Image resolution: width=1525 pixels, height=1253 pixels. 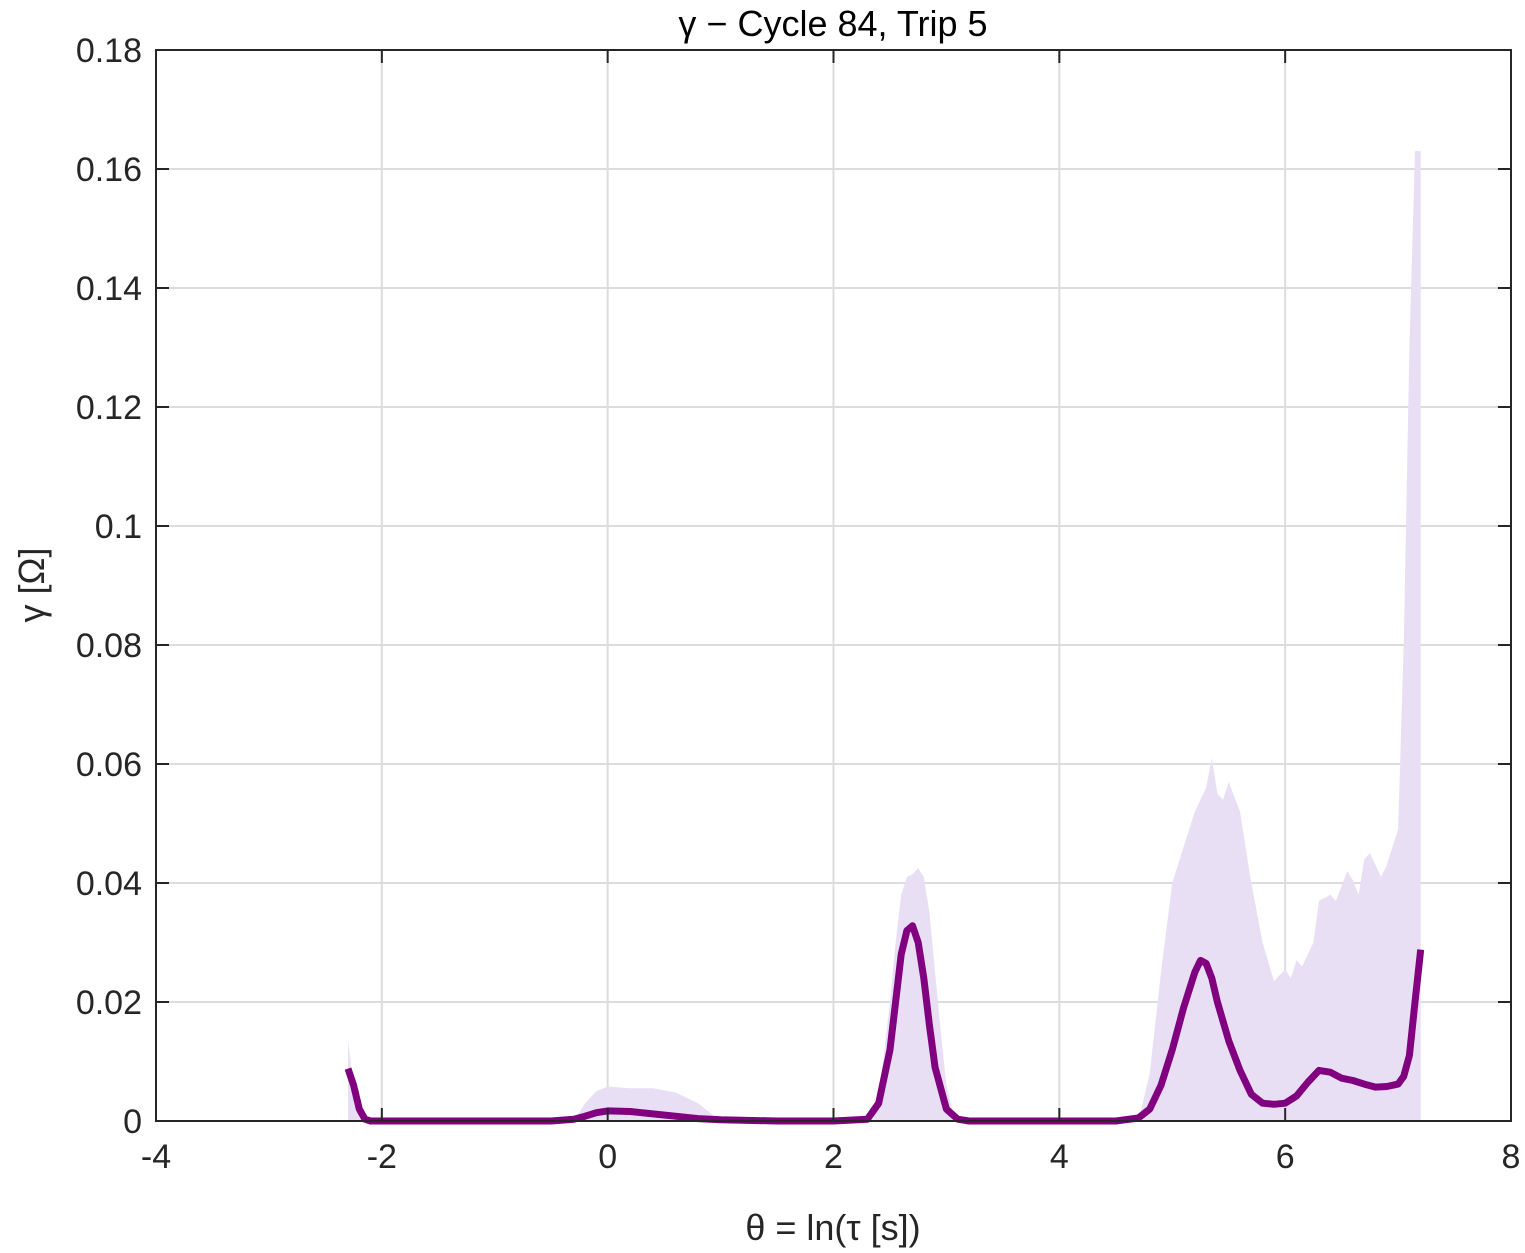 What do you see at coordinates (31, 585) in the screenshot?
I see `y-axis-label: γ [Ω]` at bounding box center [31, 585].